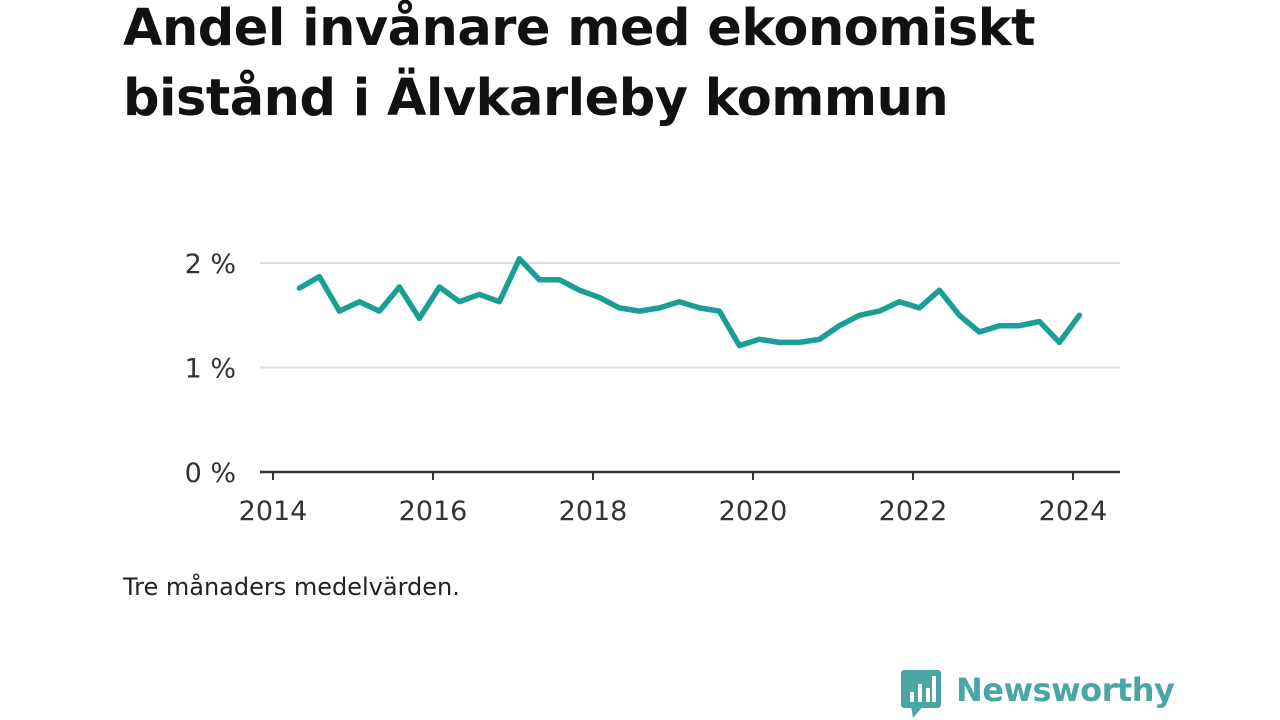  What do you see at coordinates (1073, 511) in the screenshot?
I see `x-tick-label: 2024` at bounding box center [1073, 511].